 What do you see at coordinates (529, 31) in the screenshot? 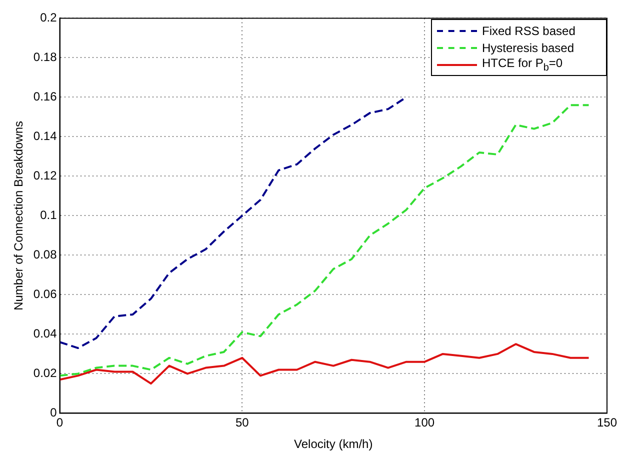
I see `legend-label: Fixed RSS based` at bounding box center [529, 31].